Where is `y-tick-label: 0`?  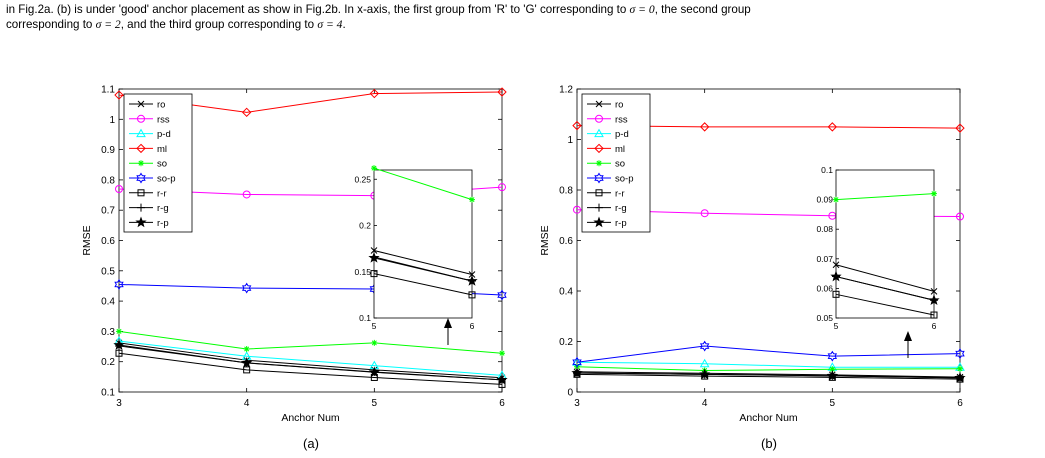
y-tick-label: 0 is located at coordinates (570, 393).